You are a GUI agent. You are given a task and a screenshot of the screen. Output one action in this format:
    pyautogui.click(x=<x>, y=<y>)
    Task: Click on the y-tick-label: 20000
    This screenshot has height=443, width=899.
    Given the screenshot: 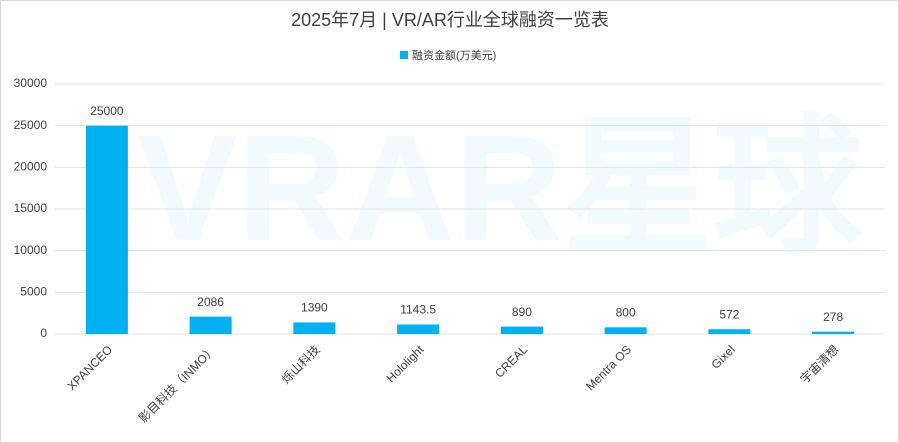 What is the action you would take?
    pyautogui.click(x=31, y=167)
    